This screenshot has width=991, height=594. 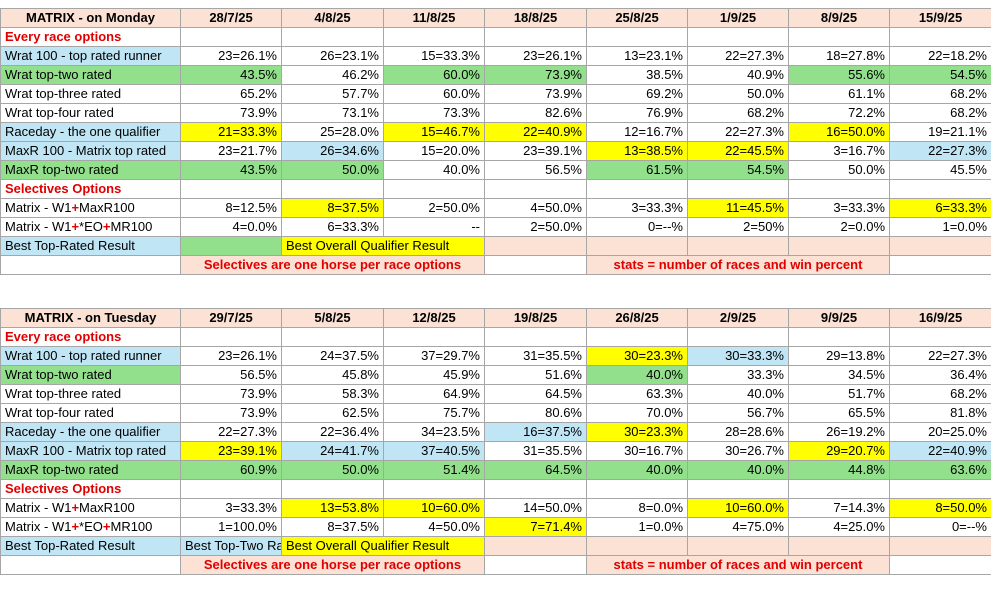 I want to click on value-cell: 13=38.5%, so click(x=637, y=151).